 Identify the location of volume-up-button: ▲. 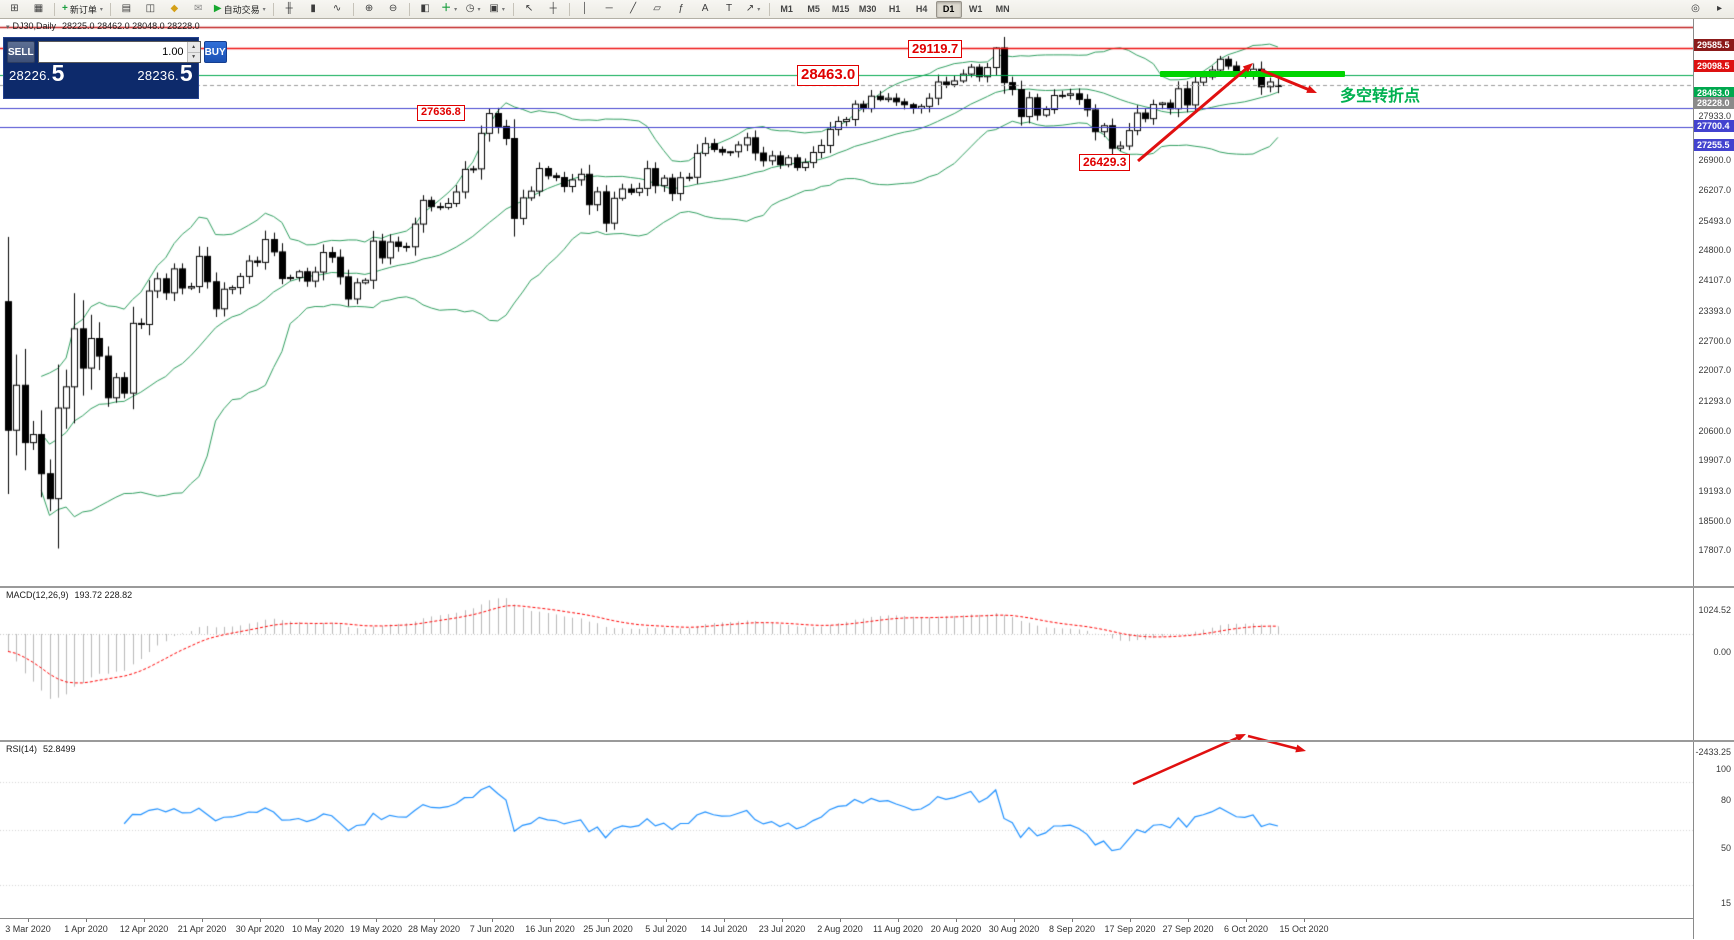
(193, 47).